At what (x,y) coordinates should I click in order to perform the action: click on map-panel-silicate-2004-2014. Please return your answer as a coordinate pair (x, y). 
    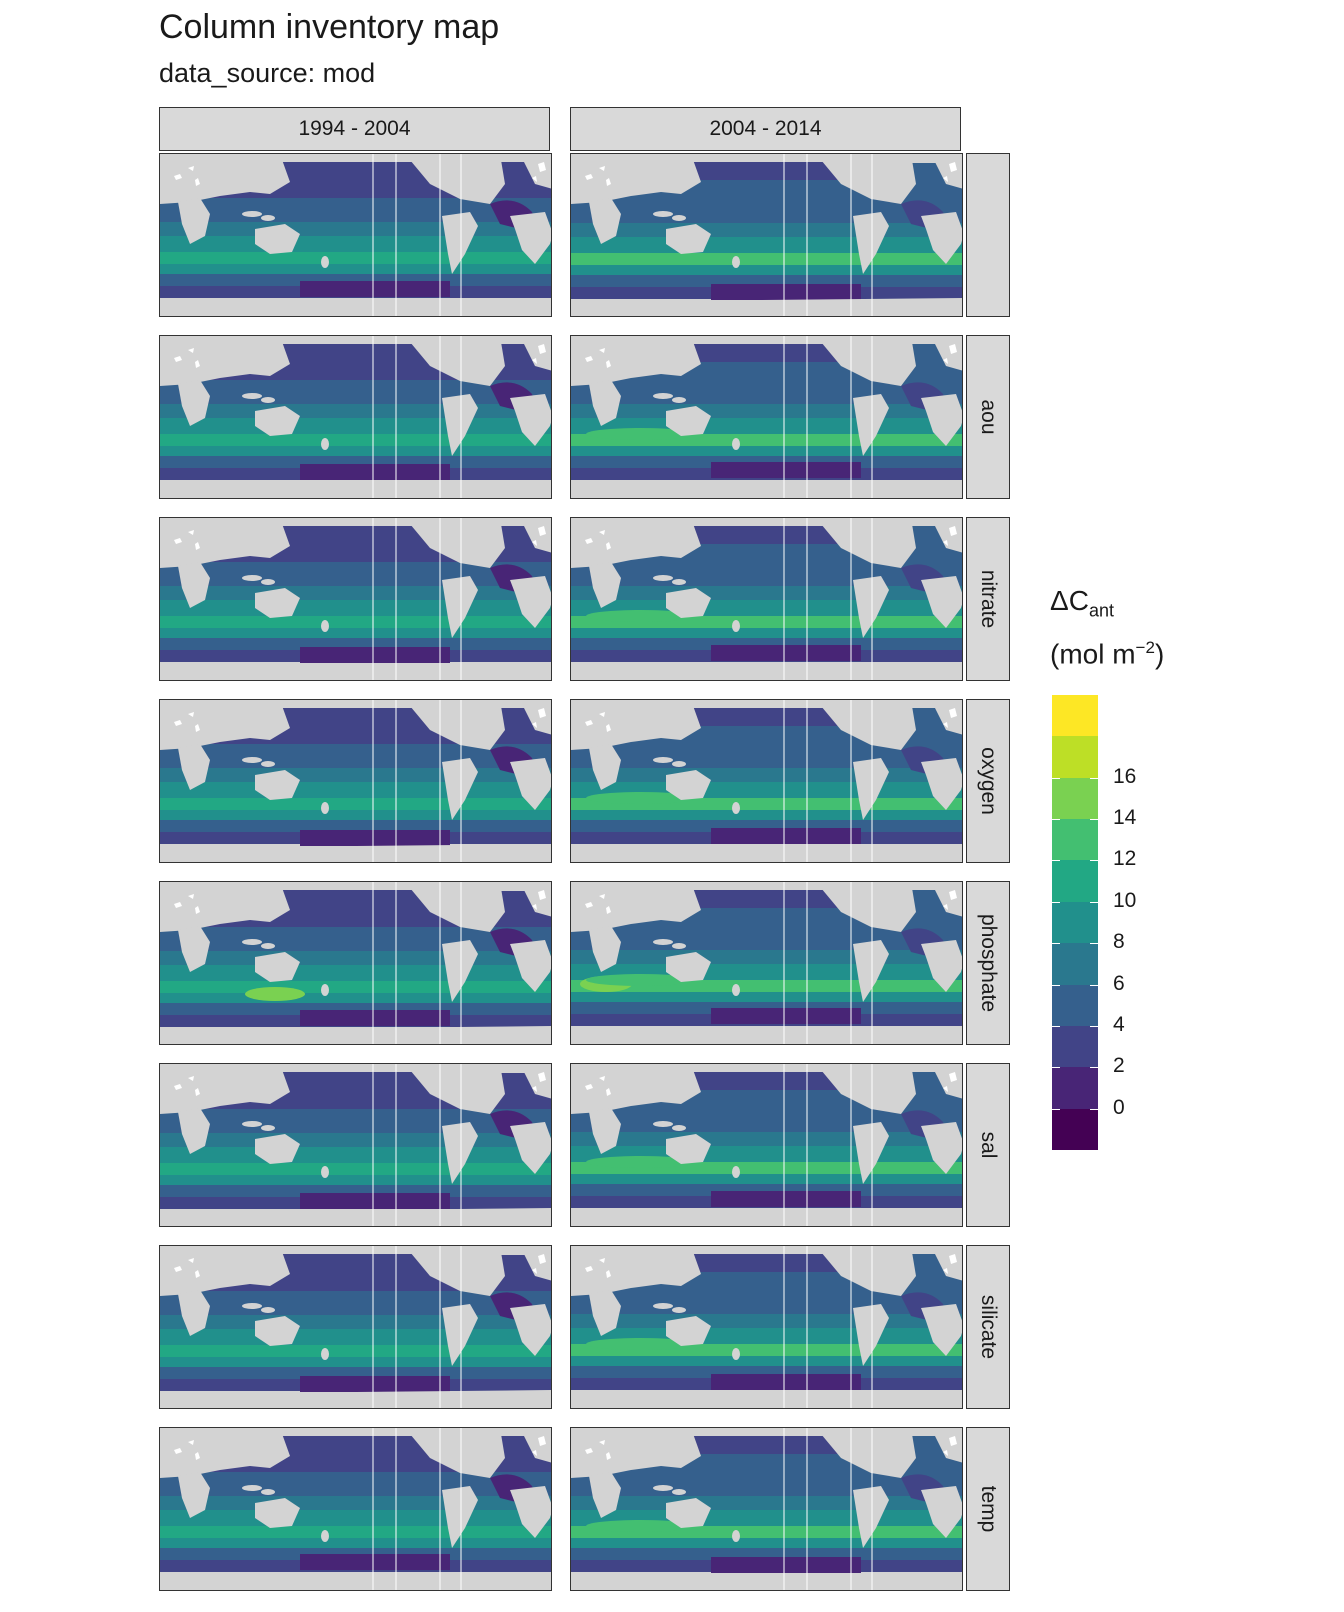
    Looking at the image, I should click on (766, 1327).